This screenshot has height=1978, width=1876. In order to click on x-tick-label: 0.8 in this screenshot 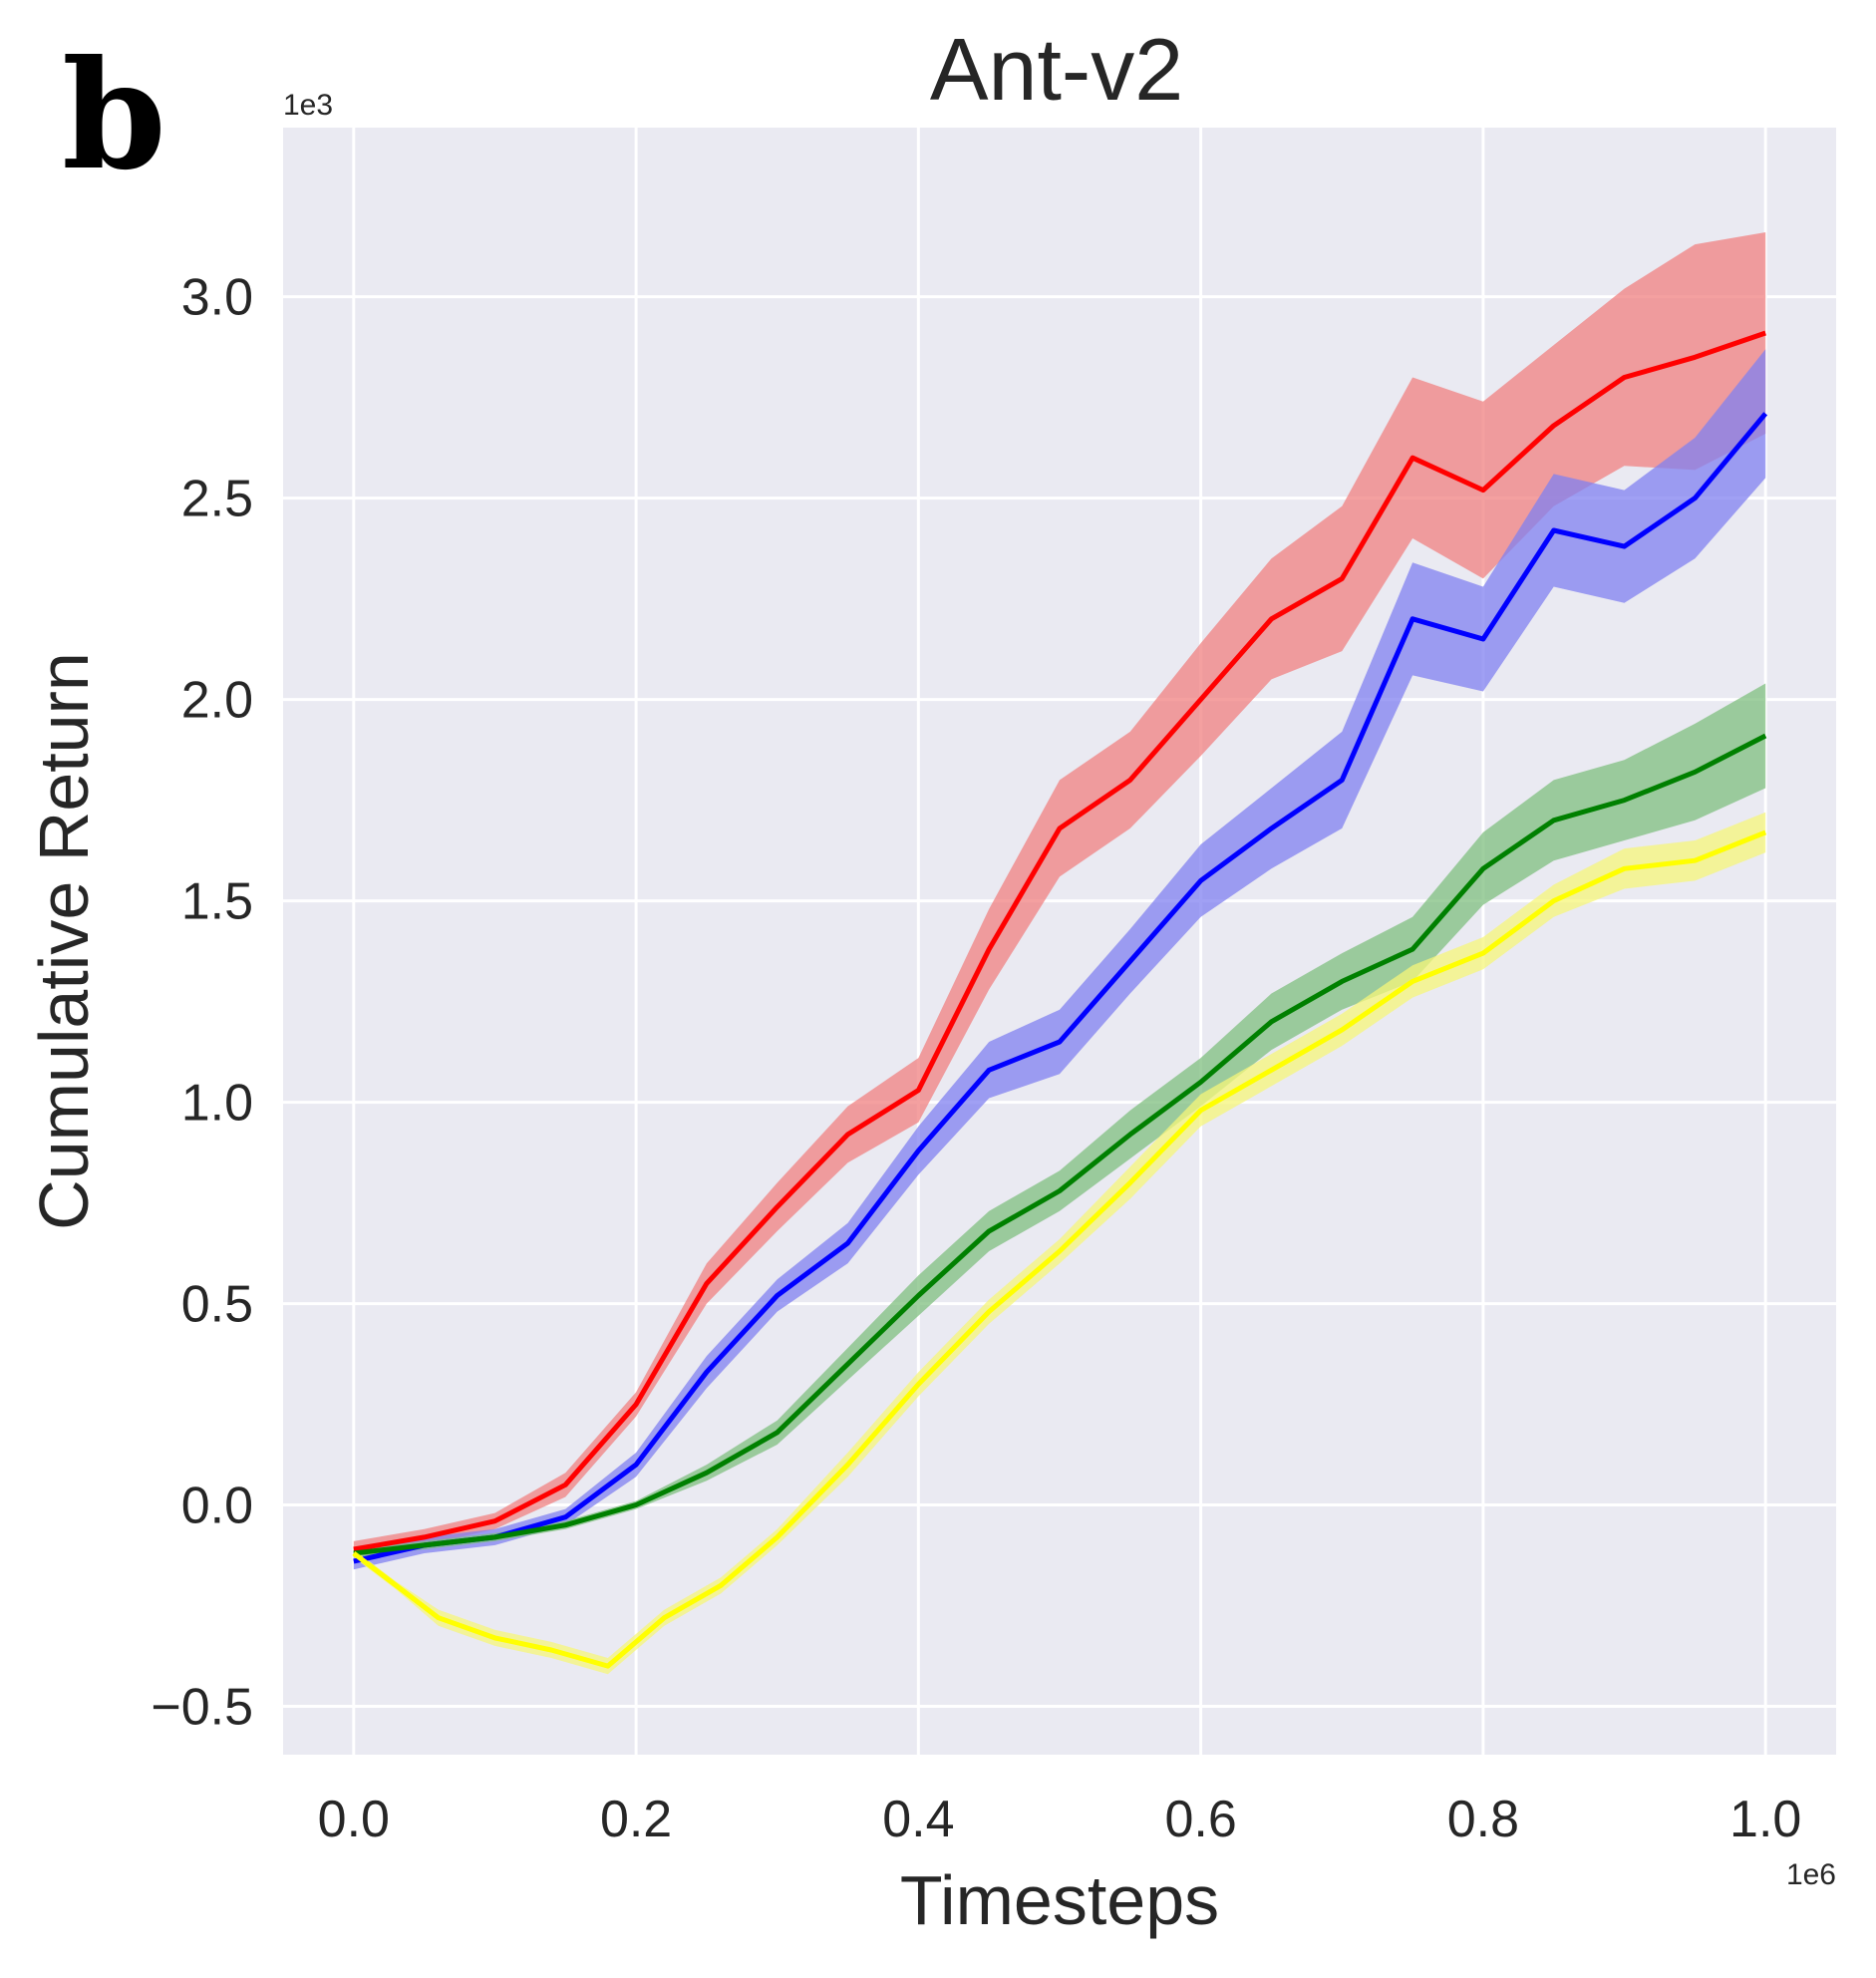, I will do `click(1483, 1819)`.